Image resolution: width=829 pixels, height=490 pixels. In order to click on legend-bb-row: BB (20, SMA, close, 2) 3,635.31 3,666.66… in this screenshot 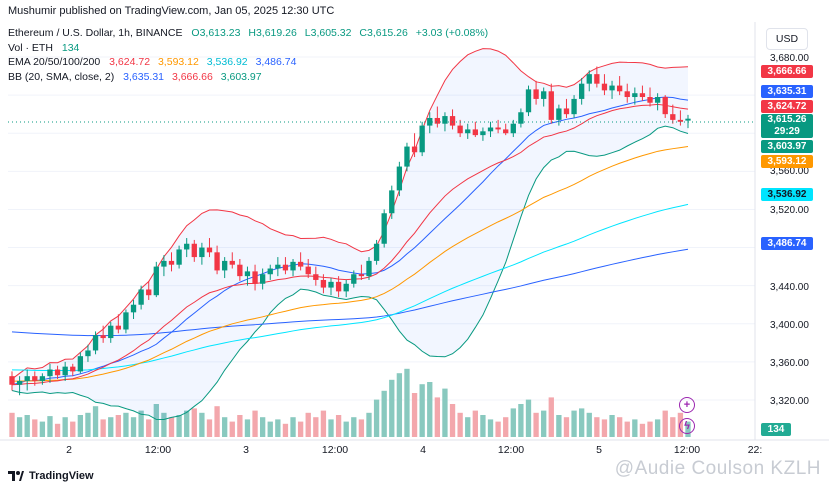, I will do `click(250, 77)`.